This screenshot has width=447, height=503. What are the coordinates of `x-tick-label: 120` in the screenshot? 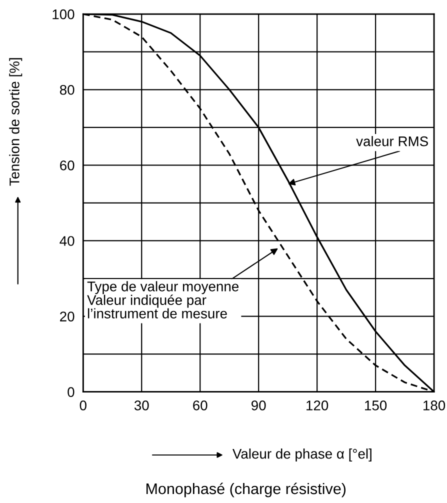 It's located at (317, 405).